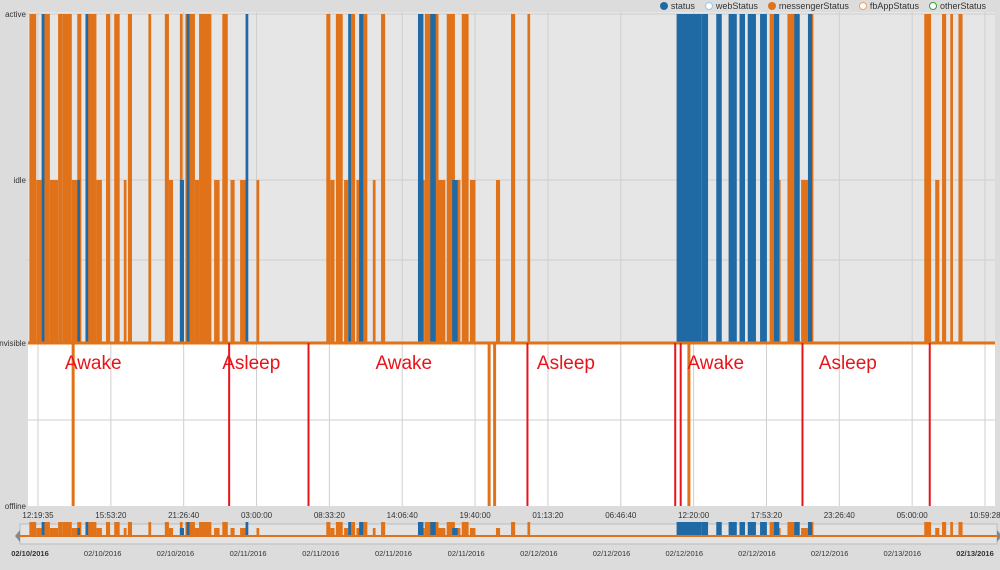 The width and height of the screenshot is (1000, 570). What do you see at coordinates (962, 6) in the screenshot?
I see `legend-label: otherStatus` at bounding box center [962, 6].